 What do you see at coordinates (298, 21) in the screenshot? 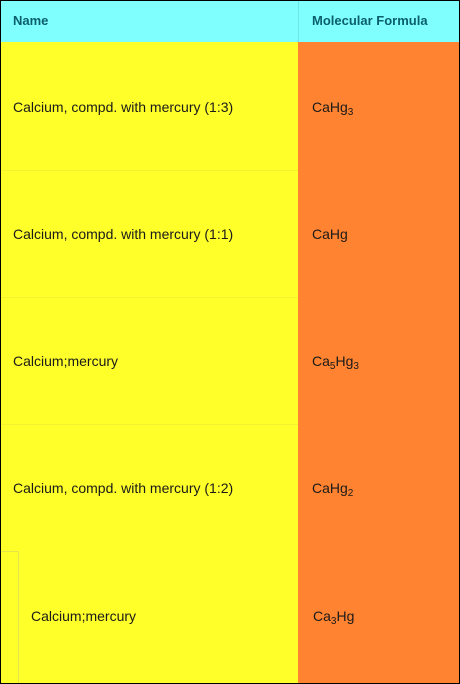
I see `header-divider` at bounding box center [298, 21].